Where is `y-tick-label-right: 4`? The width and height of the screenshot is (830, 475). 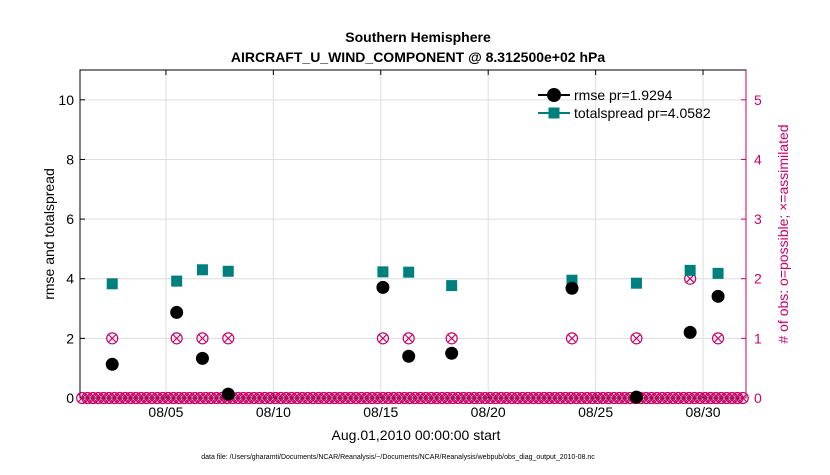 y-tick-label-right: 4 is located at coordinates (758, 159).